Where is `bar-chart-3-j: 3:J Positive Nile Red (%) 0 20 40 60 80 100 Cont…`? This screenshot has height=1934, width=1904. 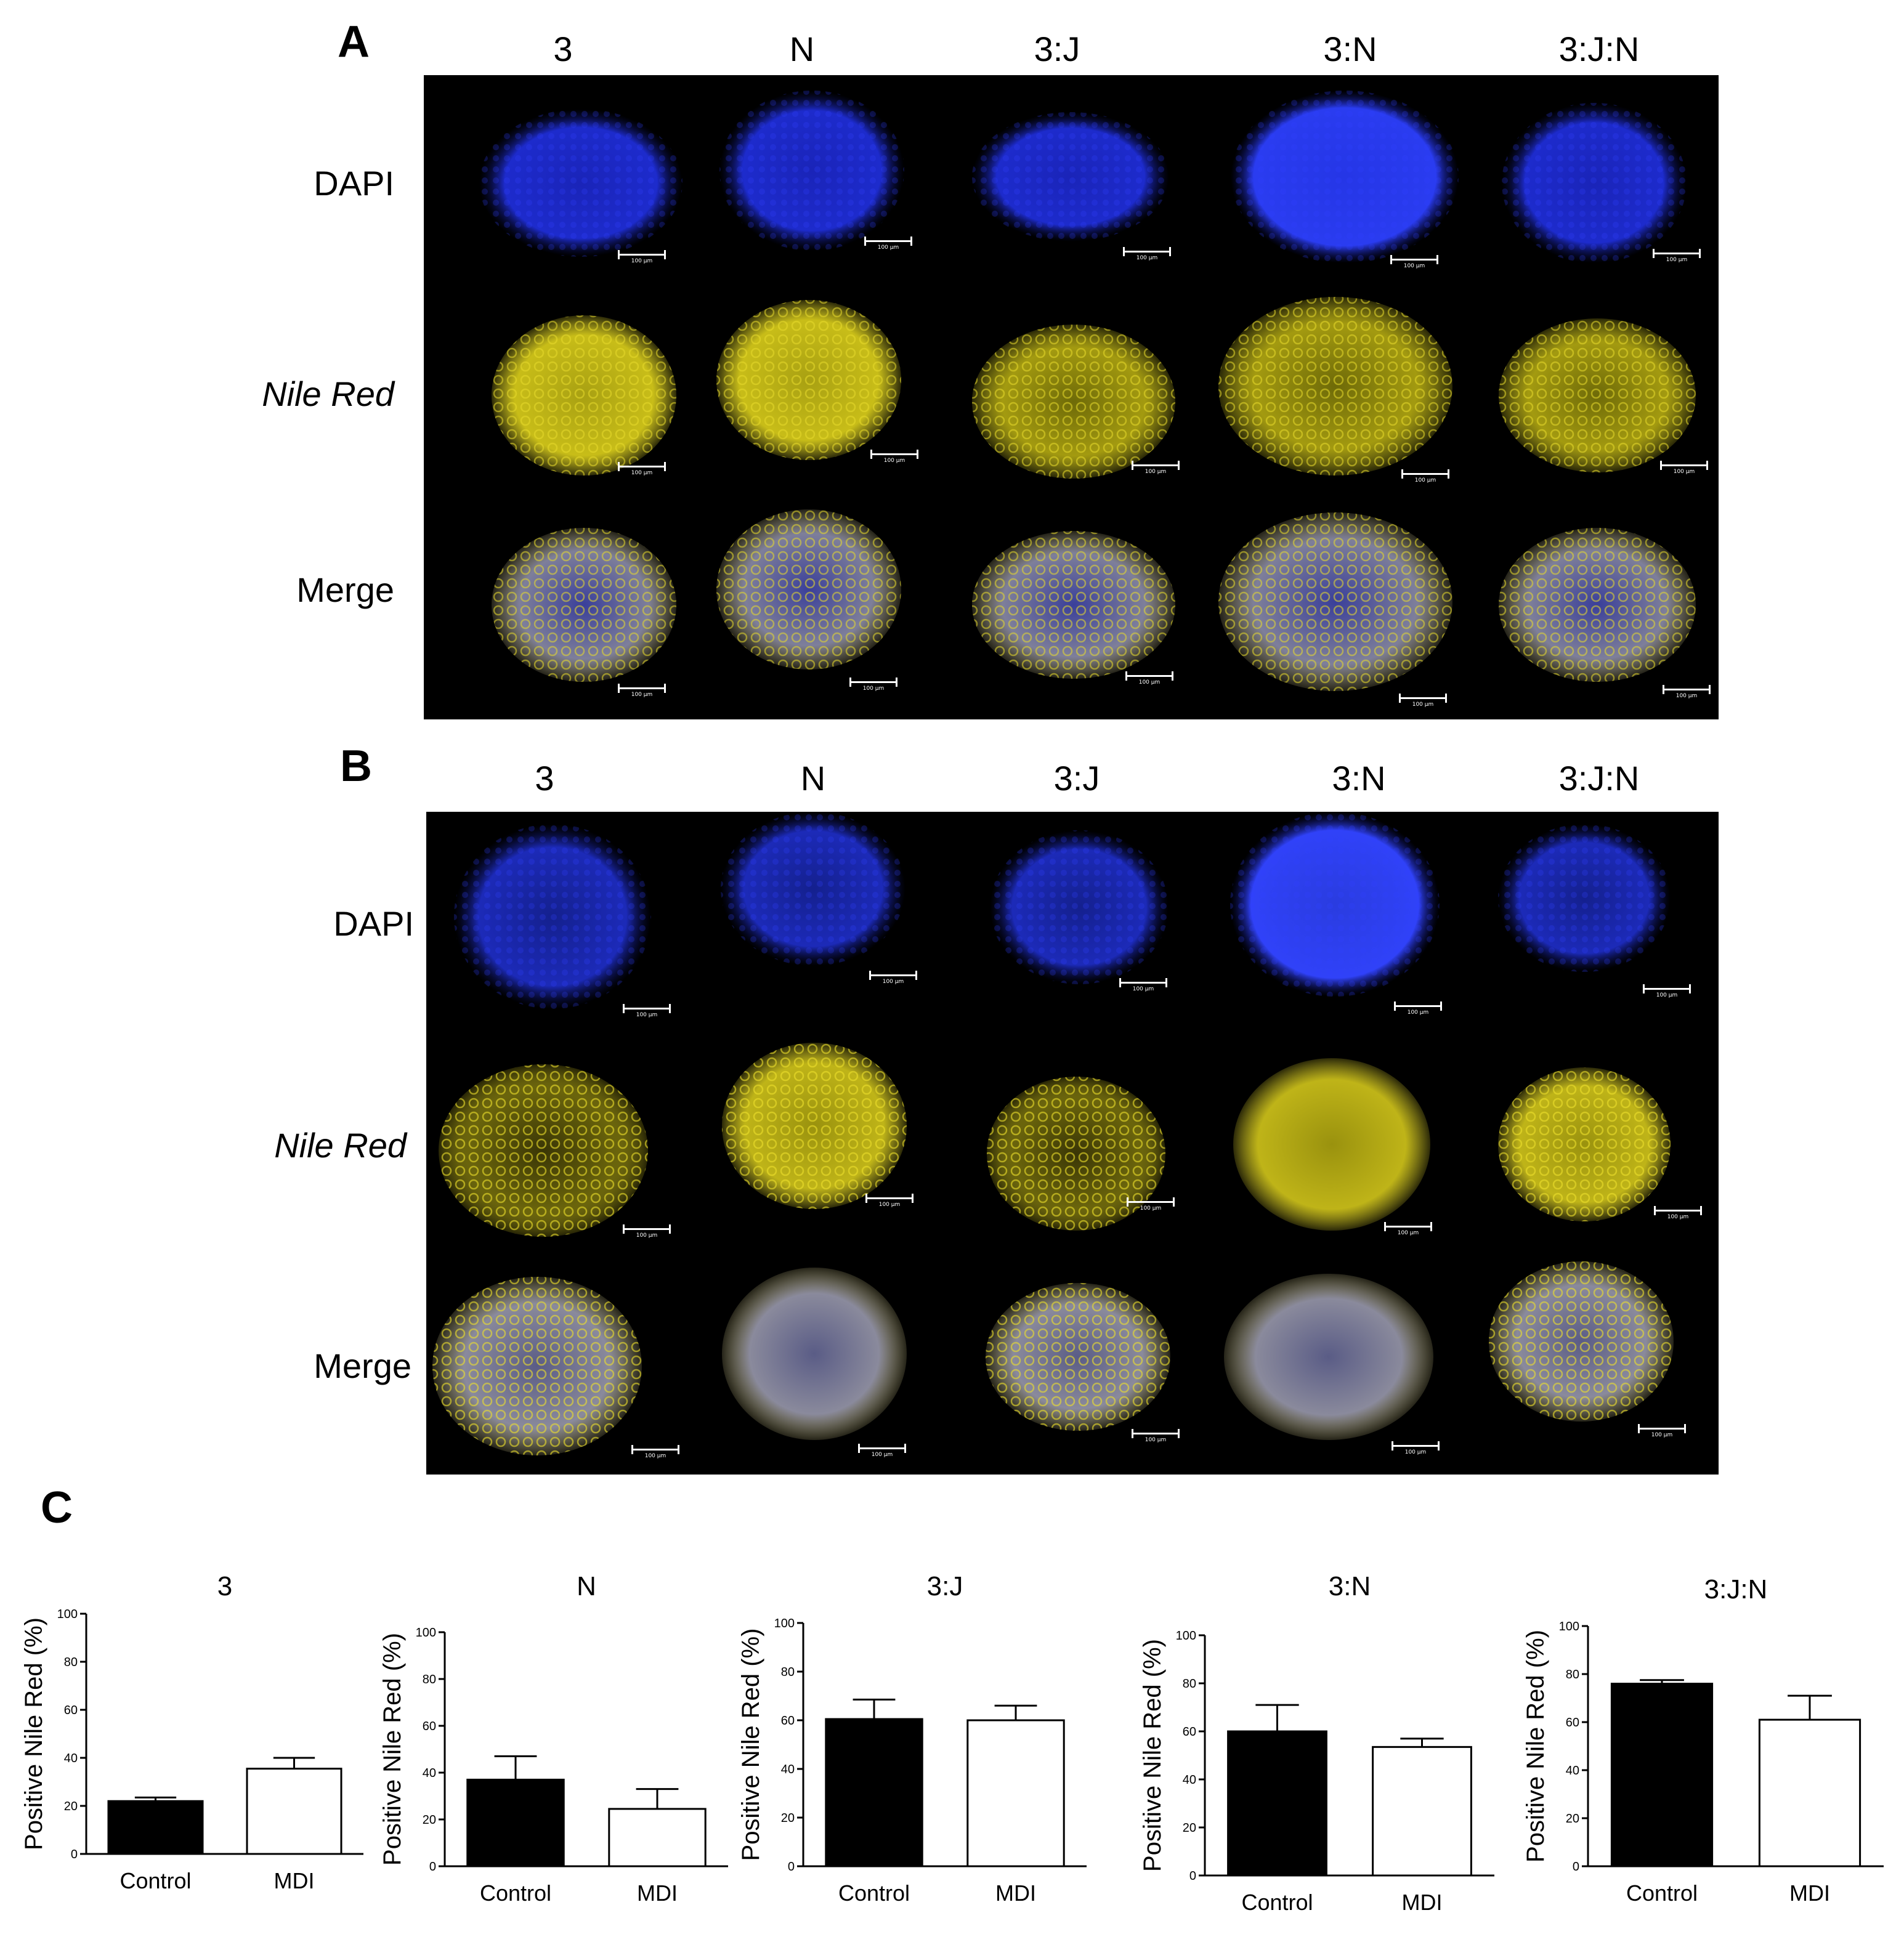
bar-chart-3-j: 3:J Positive Nile Red (%) 0 20 40 60 80 100 Cont… is located at coordinates (912, 1738).